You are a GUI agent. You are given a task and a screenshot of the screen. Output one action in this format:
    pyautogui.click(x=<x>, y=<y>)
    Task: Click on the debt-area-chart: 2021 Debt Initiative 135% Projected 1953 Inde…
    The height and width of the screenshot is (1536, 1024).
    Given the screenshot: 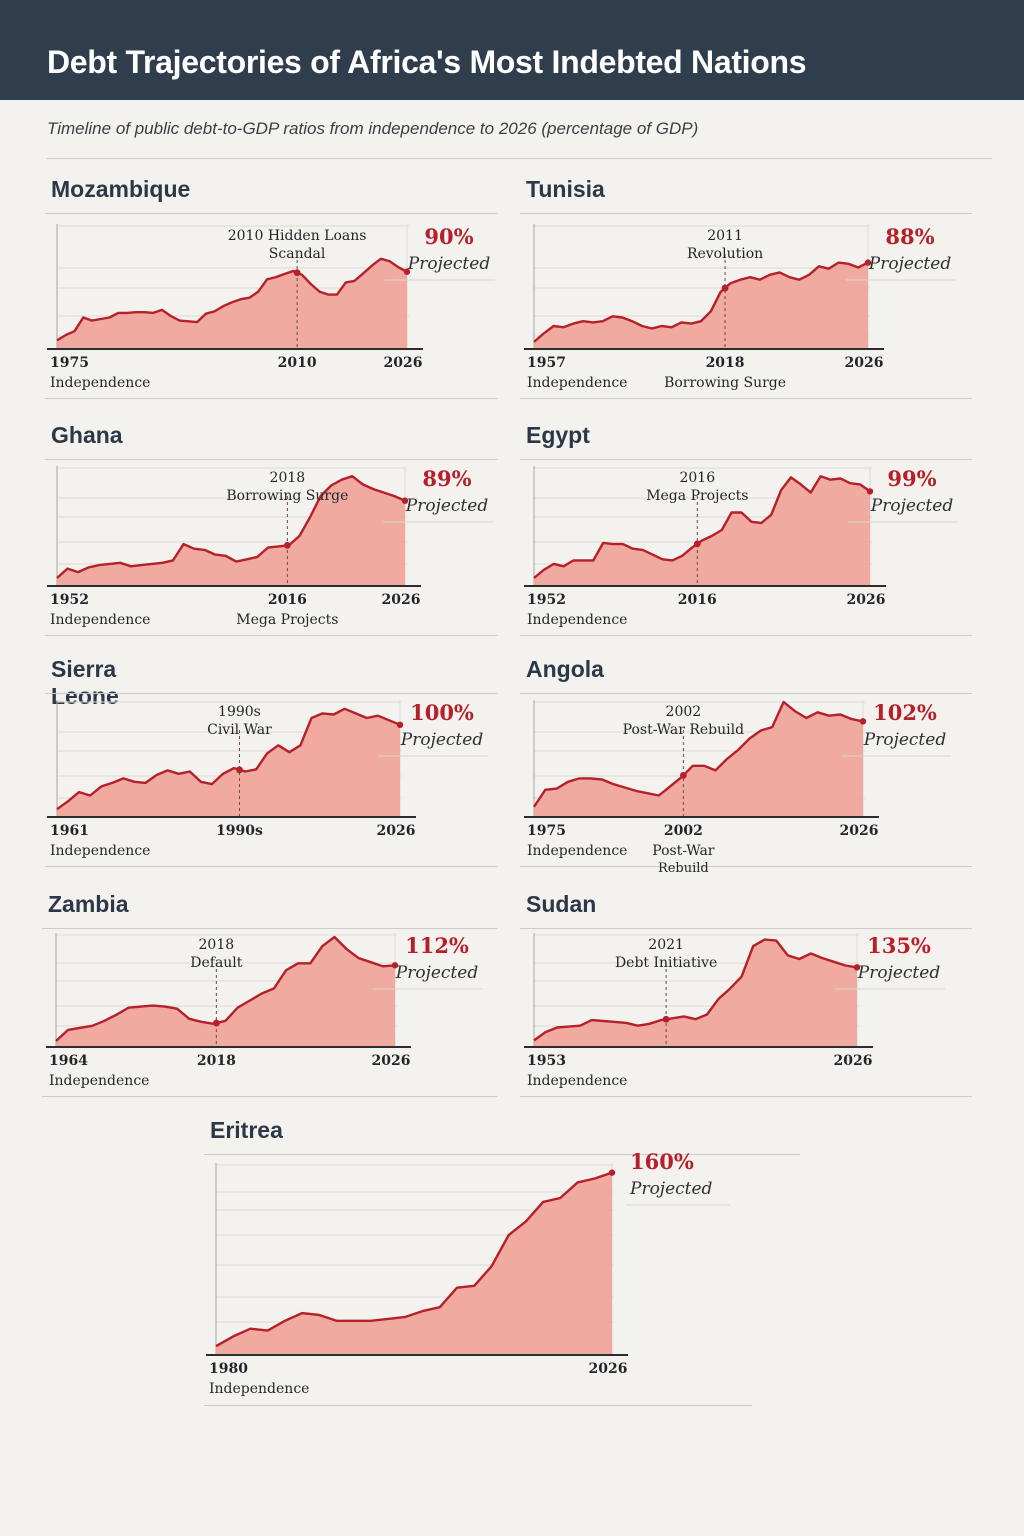 What is the action you would take?
    pyautogui.click(x=734, y=1011)
    